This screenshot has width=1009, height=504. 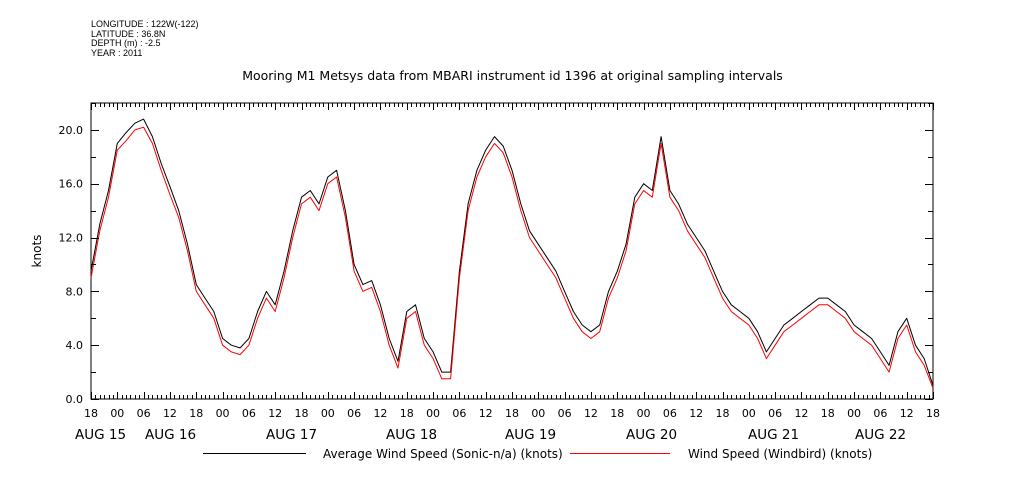 What do you see at coordinates (100, 435) in the screenshot?
I see `x-day-label: AUG 15` at bounding box center [100, 435].